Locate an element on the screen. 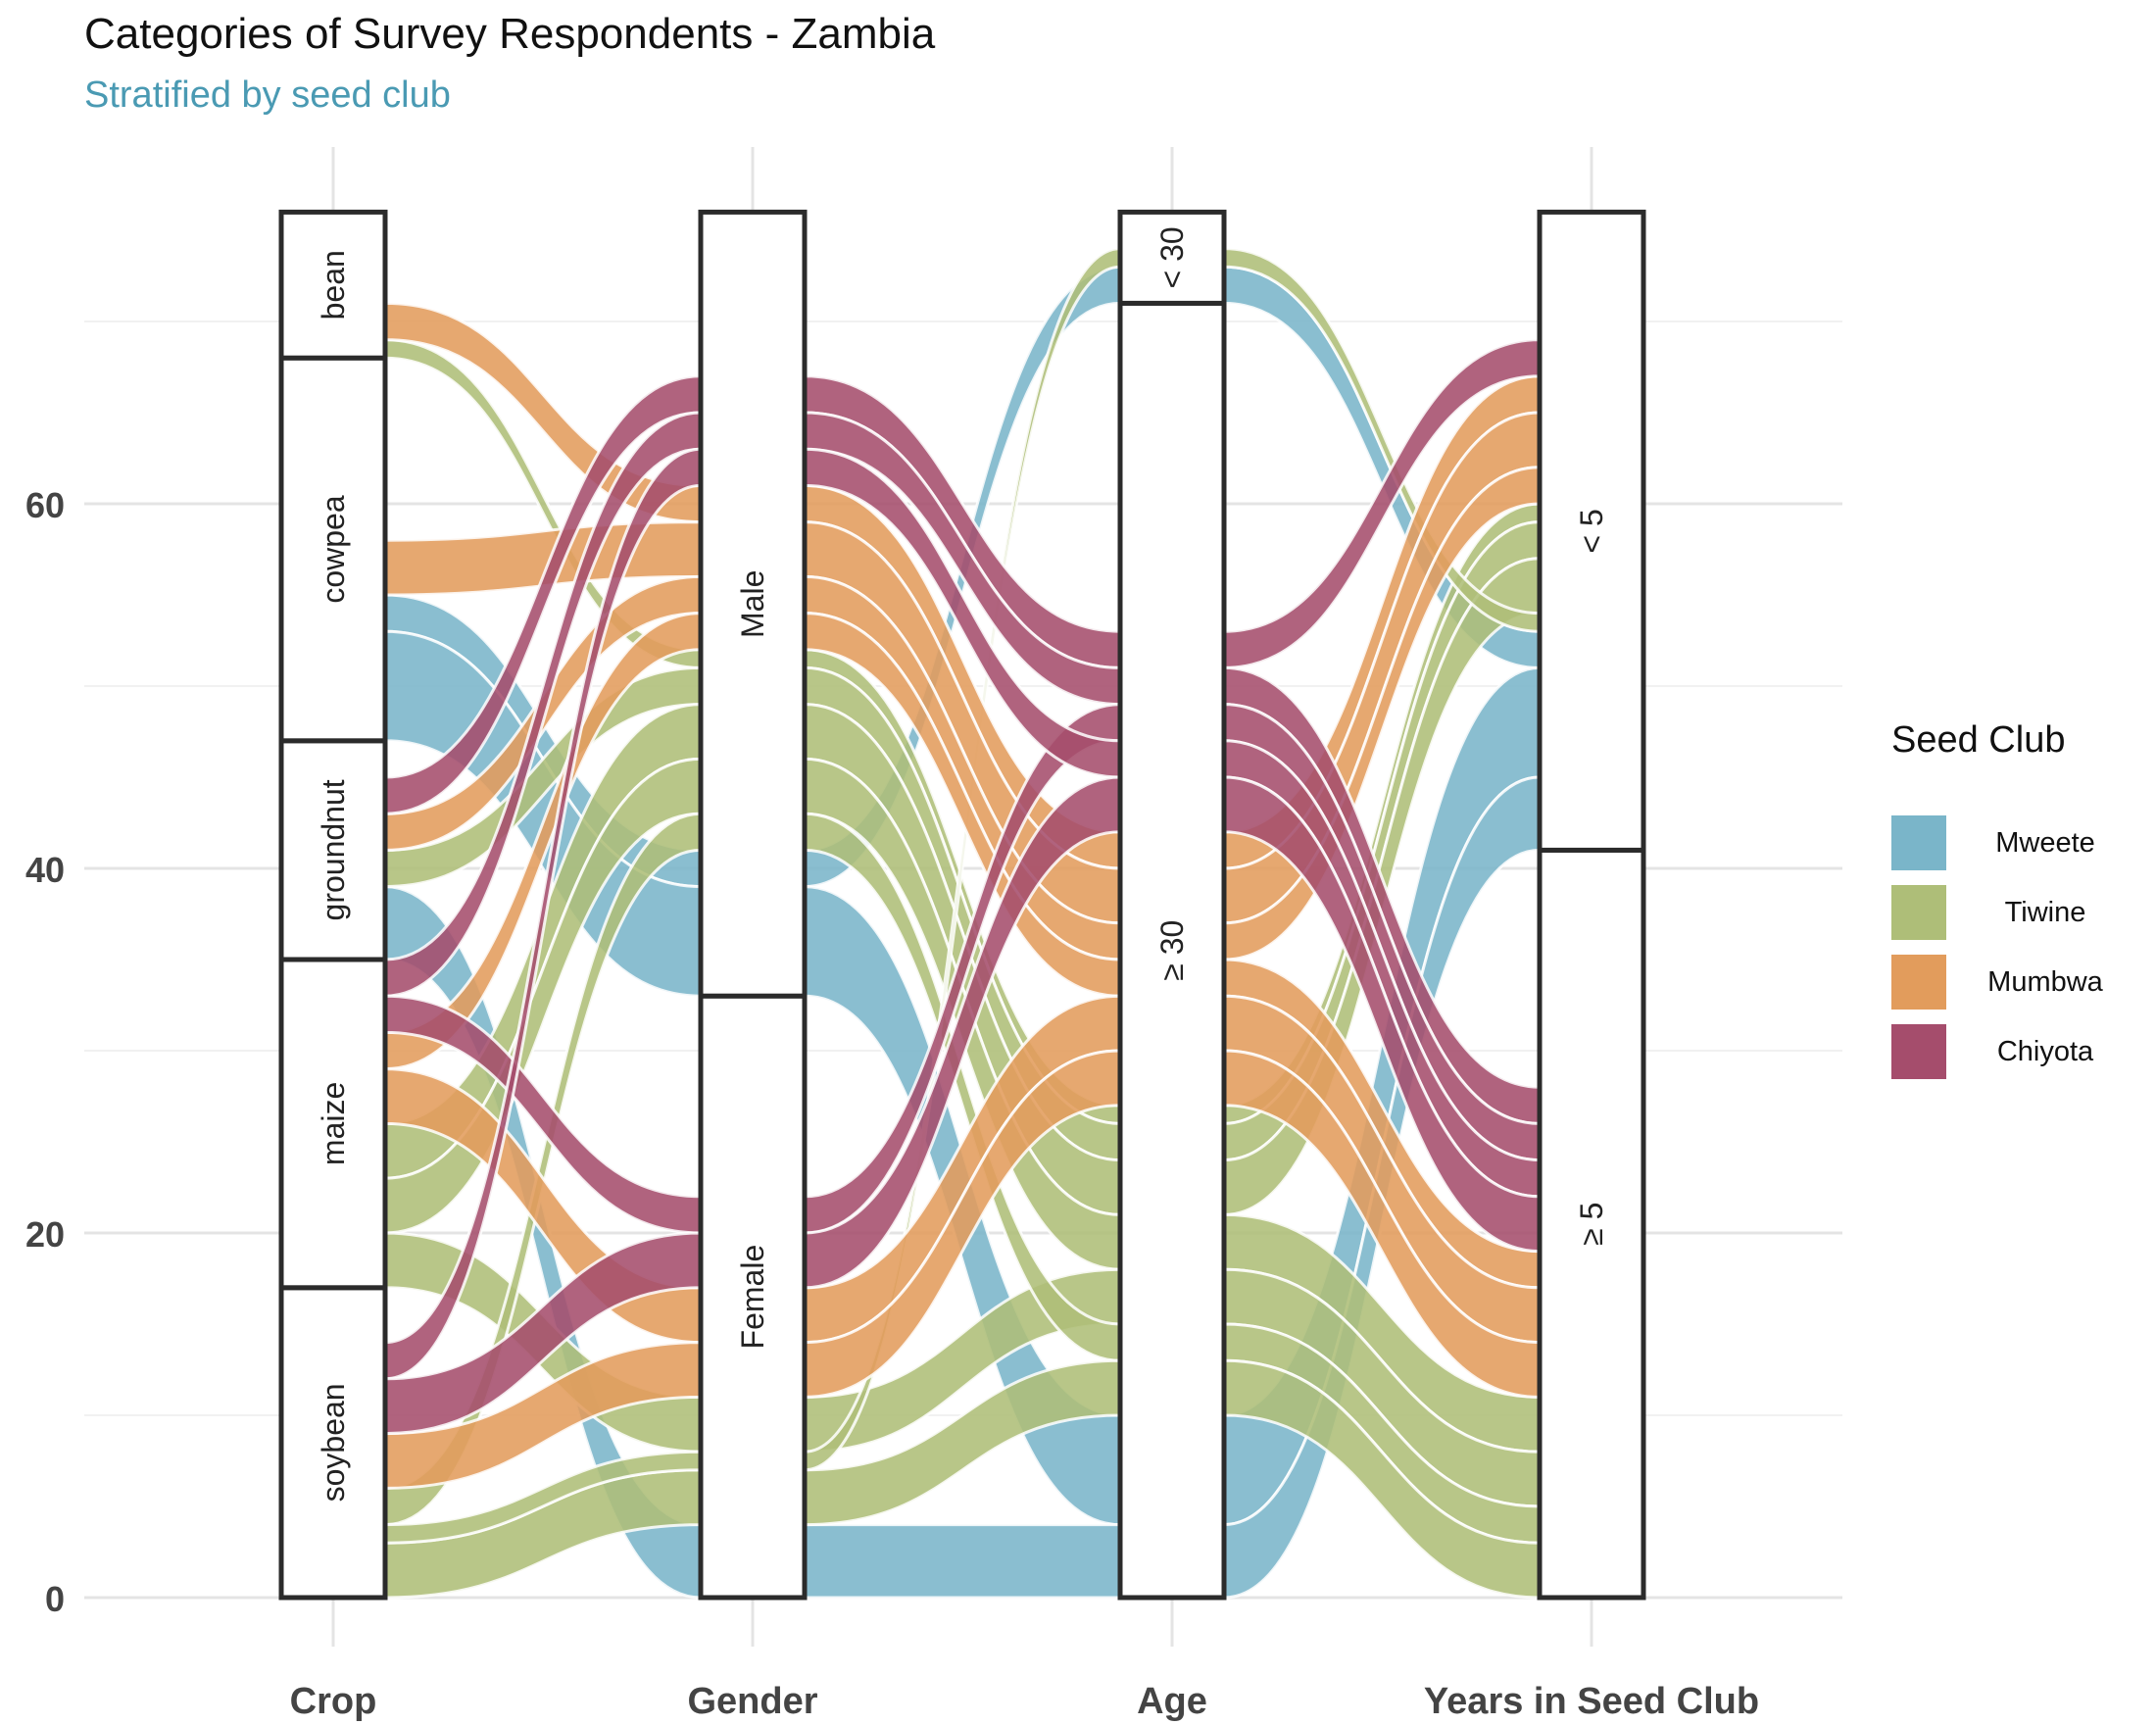  x-axis-label: Age is located at coordinates (1172, 1701).